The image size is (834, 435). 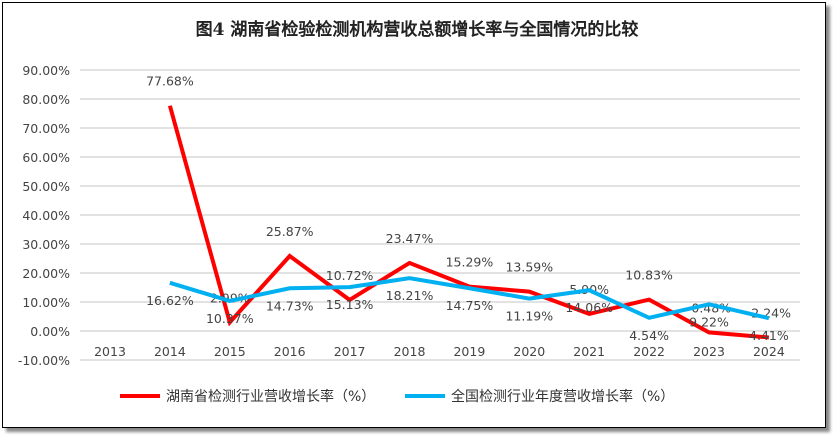 I want to click on x-tick-label: 2016, so click(x=290, y=351).